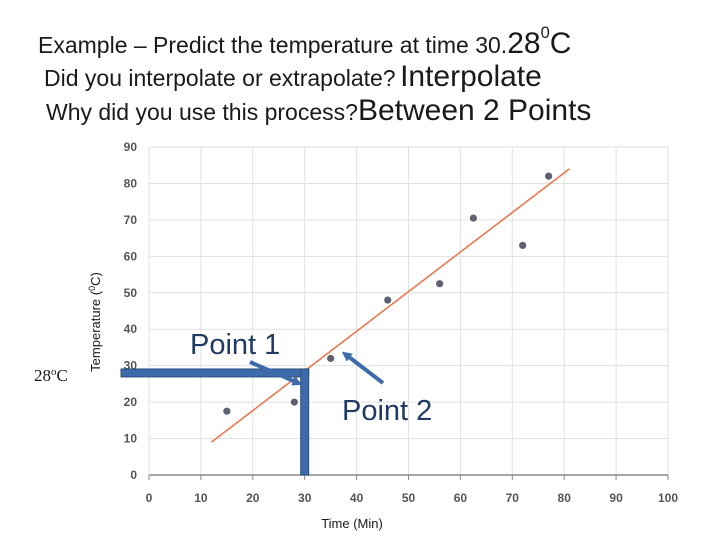  What do you see at coordinates (387, 411) in the screenshot?
I see `point-2-label: Point 2` at bounding box center [387, 411].